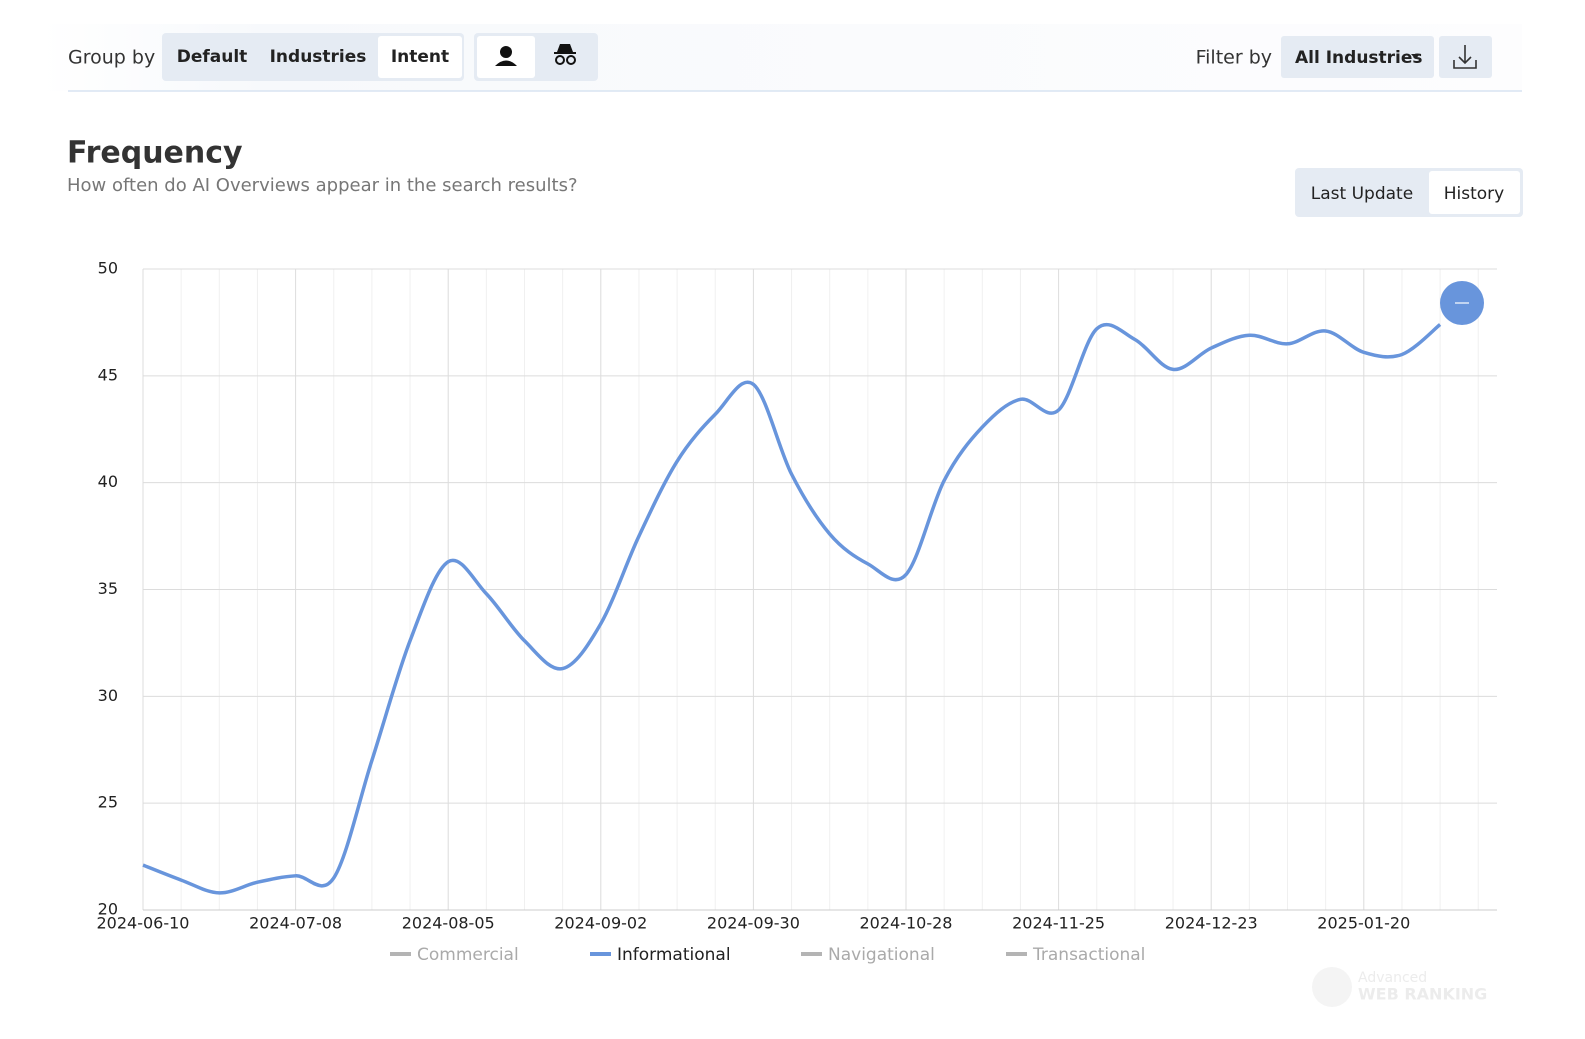  Describe the element at coordinates (108, 802) in the screenshot. I see `y-tick-label: 25` at that location.